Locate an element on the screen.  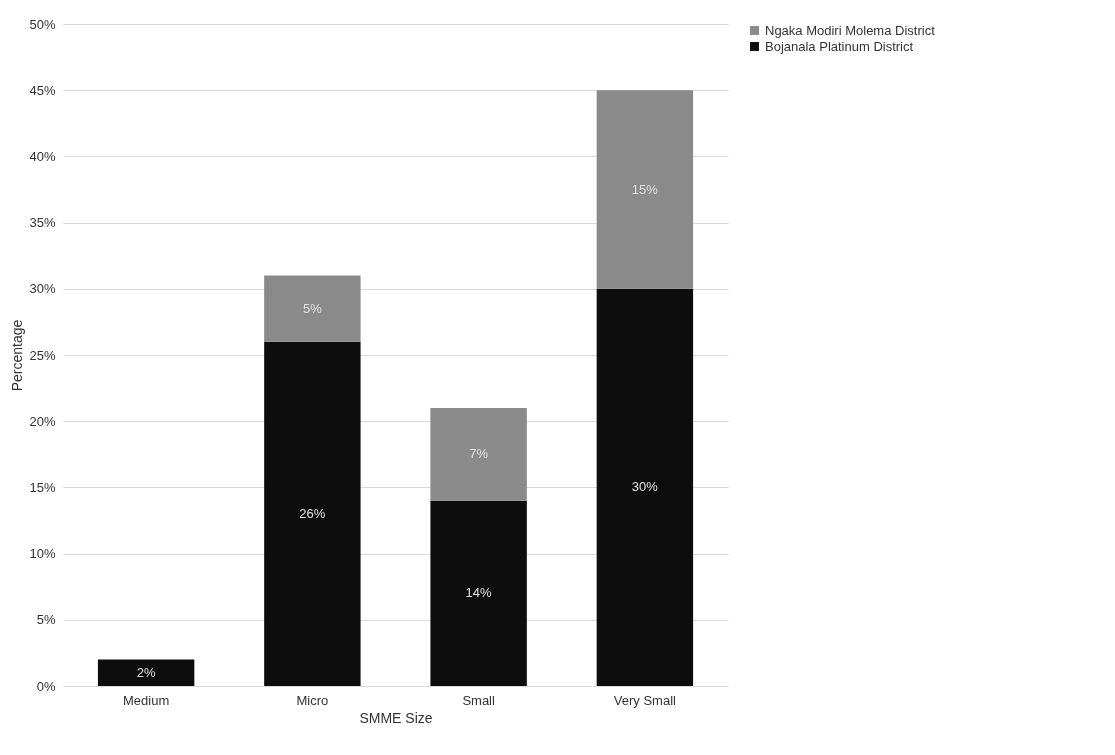
y-tick-label: 10% is located at coordinates (42, 554).